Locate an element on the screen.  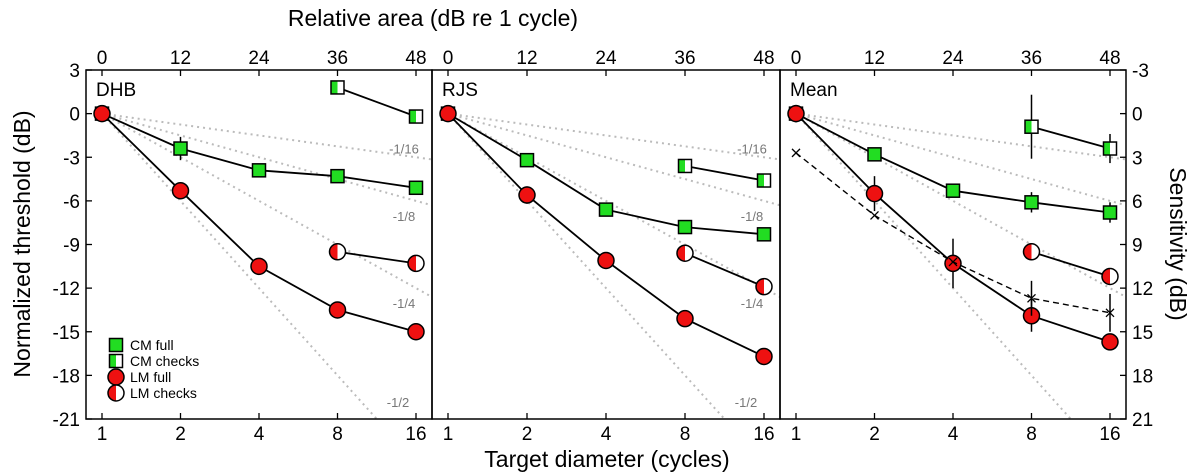
y-tick-label: -3 is located at coordinates (71, 158).